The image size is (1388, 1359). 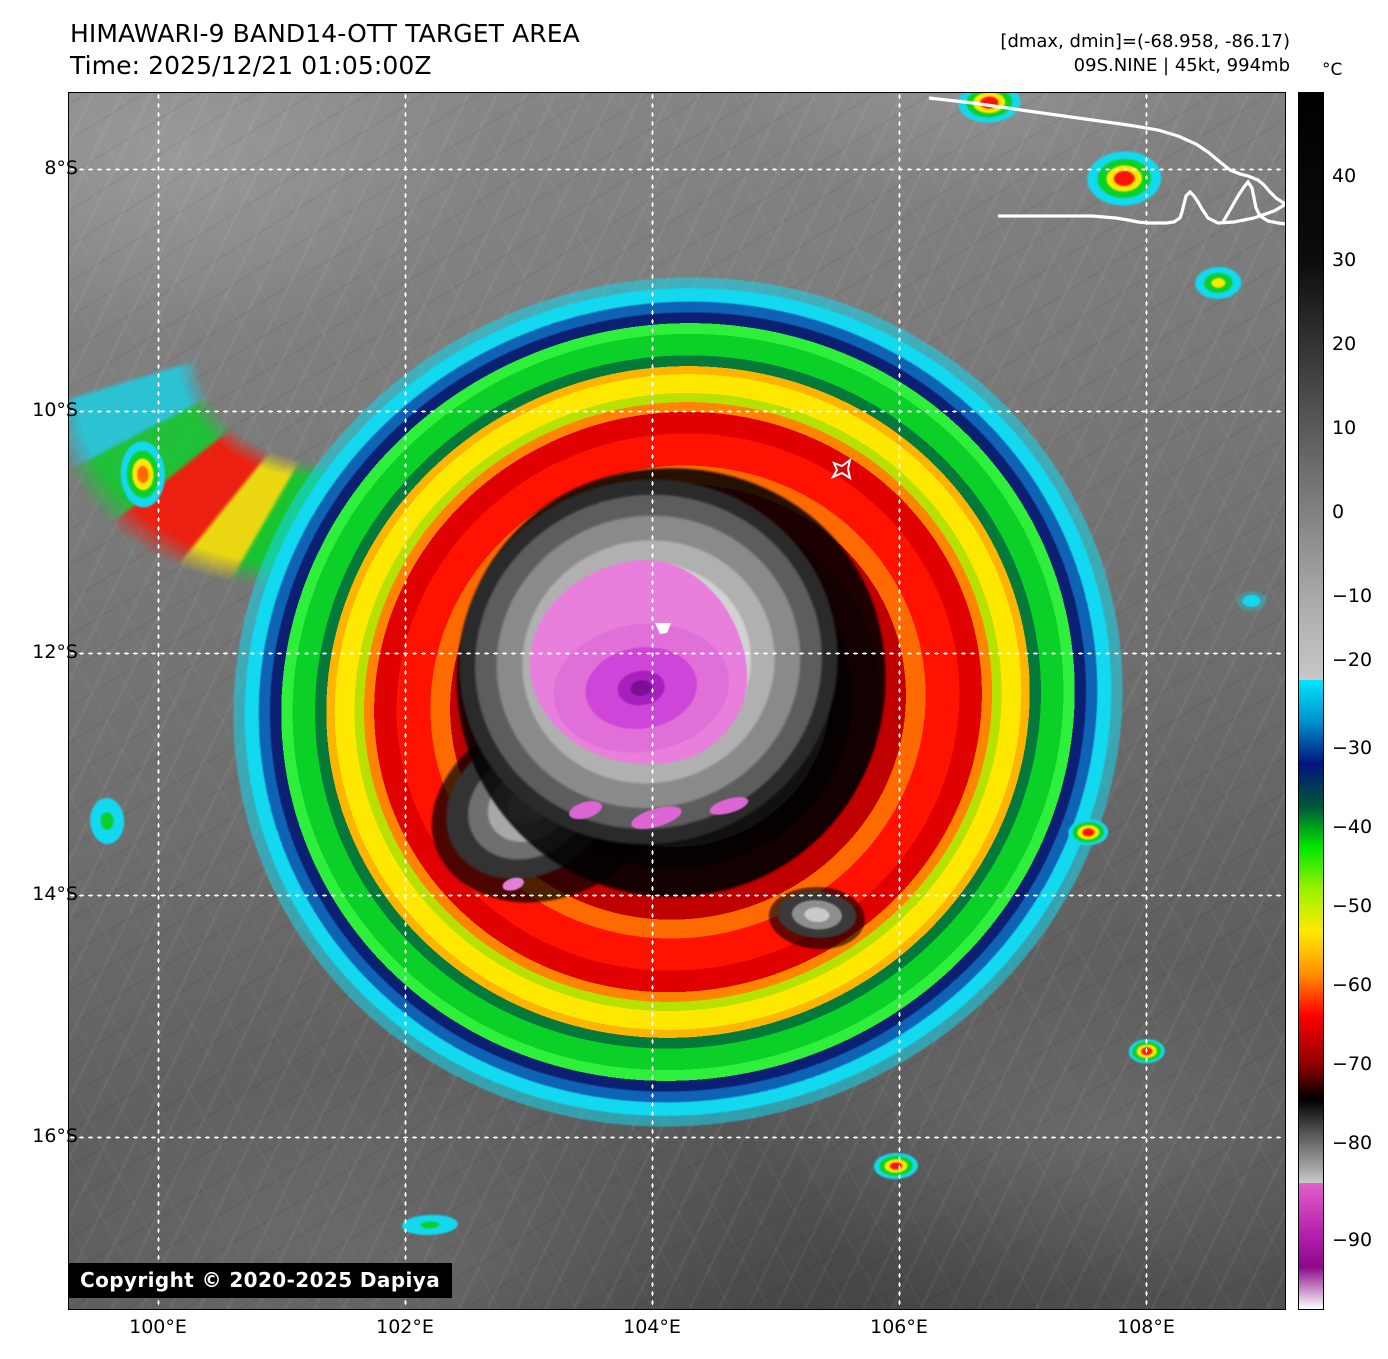 I want to click on page-title: HIMAWARI-9 BAND14-OTT TARGET AREA, so click(x=325, y=33).